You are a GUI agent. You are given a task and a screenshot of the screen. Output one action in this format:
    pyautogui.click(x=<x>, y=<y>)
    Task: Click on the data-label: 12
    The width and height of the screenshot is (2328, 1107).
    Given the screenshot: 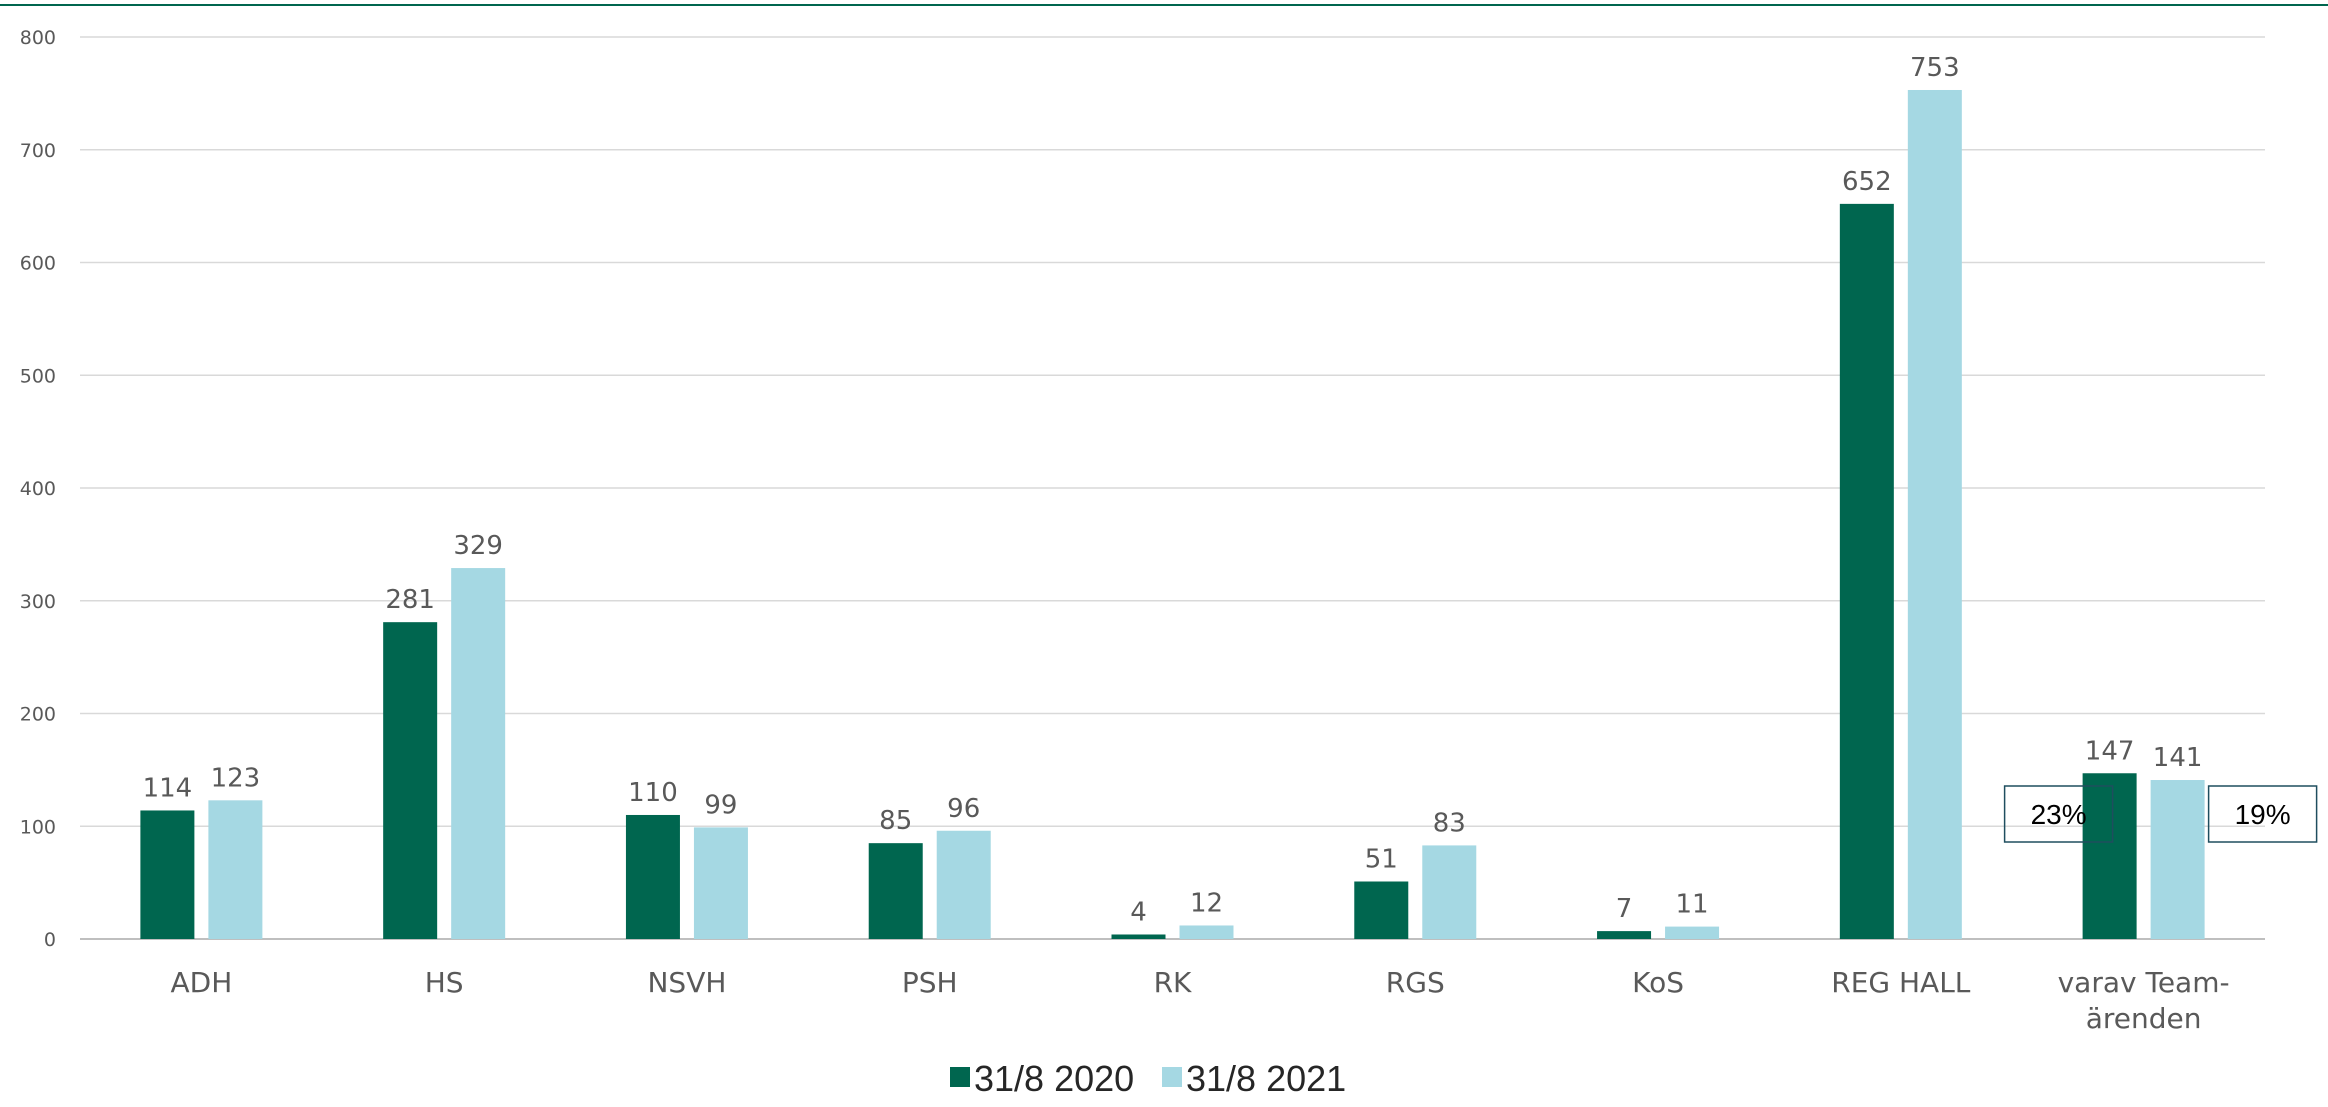 What is the action you would take?
    pyautogui.click(x=1206, y=903)
    